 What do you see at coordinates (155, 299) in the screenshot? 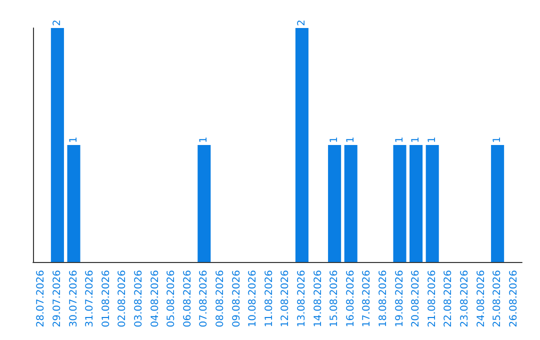
I see `x-tick-label: 04.08.2026` at bounding box center [155, 299].